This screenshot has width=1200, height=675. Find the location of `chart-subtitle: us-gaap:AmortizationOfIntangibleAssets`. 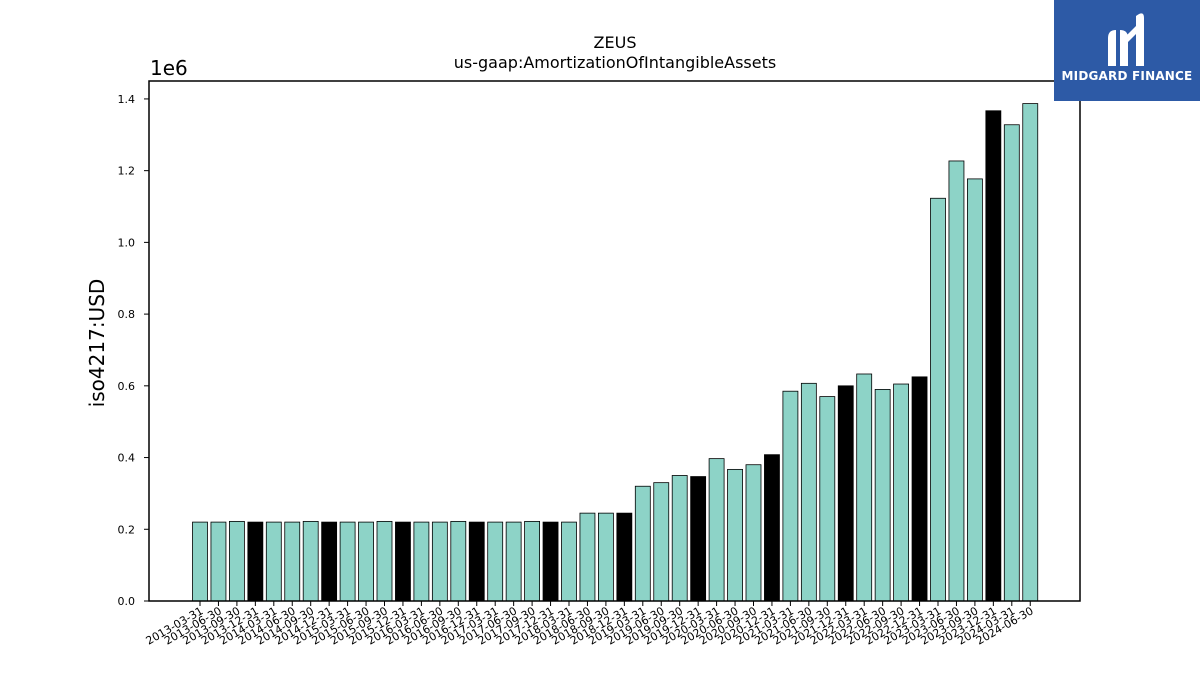

chart-subtitle: us-gaap:AmortizationOfIntangibleAssets is located at coordinates (615, 62).